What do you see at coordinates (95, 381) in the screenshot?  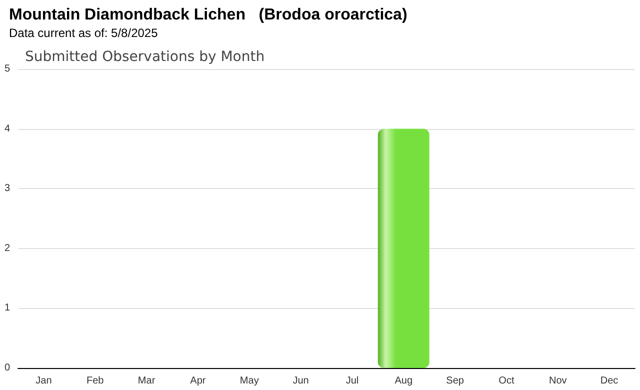 I see `x-tick-label: Feb` at bounding box center [95, 381].